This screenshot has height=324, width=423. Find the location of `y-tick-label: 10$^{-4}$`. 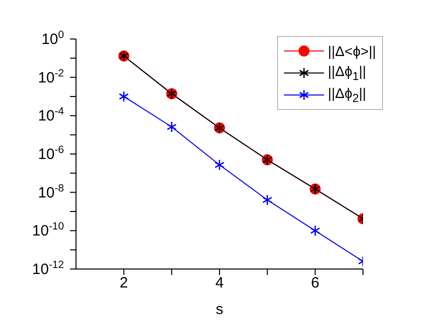

y-tick-label: 10$^{-4}$ is located at coordinates (51, 115).